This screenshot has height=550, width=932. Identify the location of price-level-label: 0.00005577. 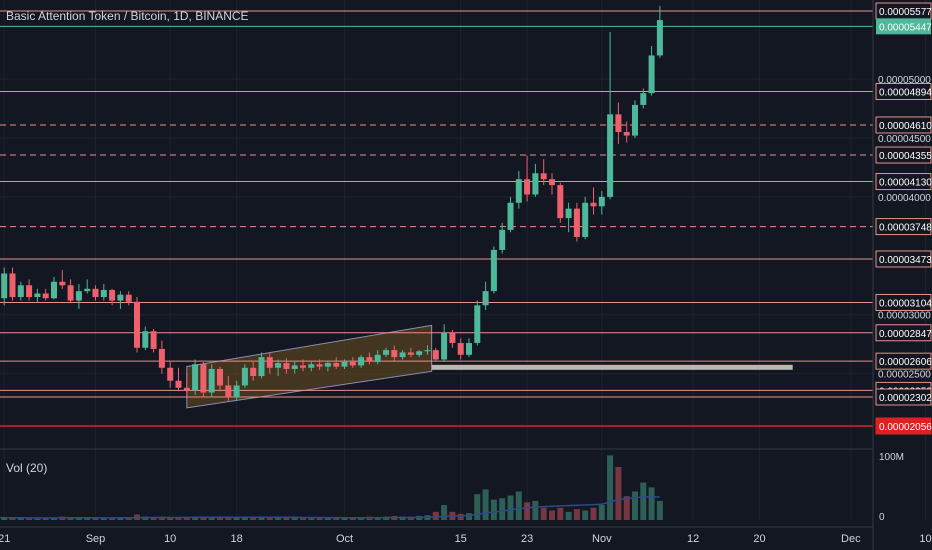
(905, 12).